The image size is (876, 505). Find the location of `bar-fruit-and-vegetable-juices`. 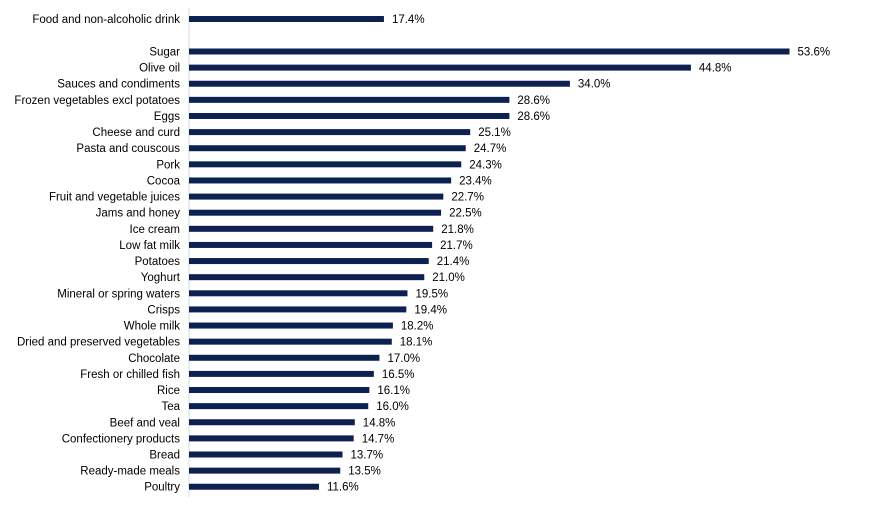

bar-fruit-and-vegetable-juices is located at coordinates (316, 196).